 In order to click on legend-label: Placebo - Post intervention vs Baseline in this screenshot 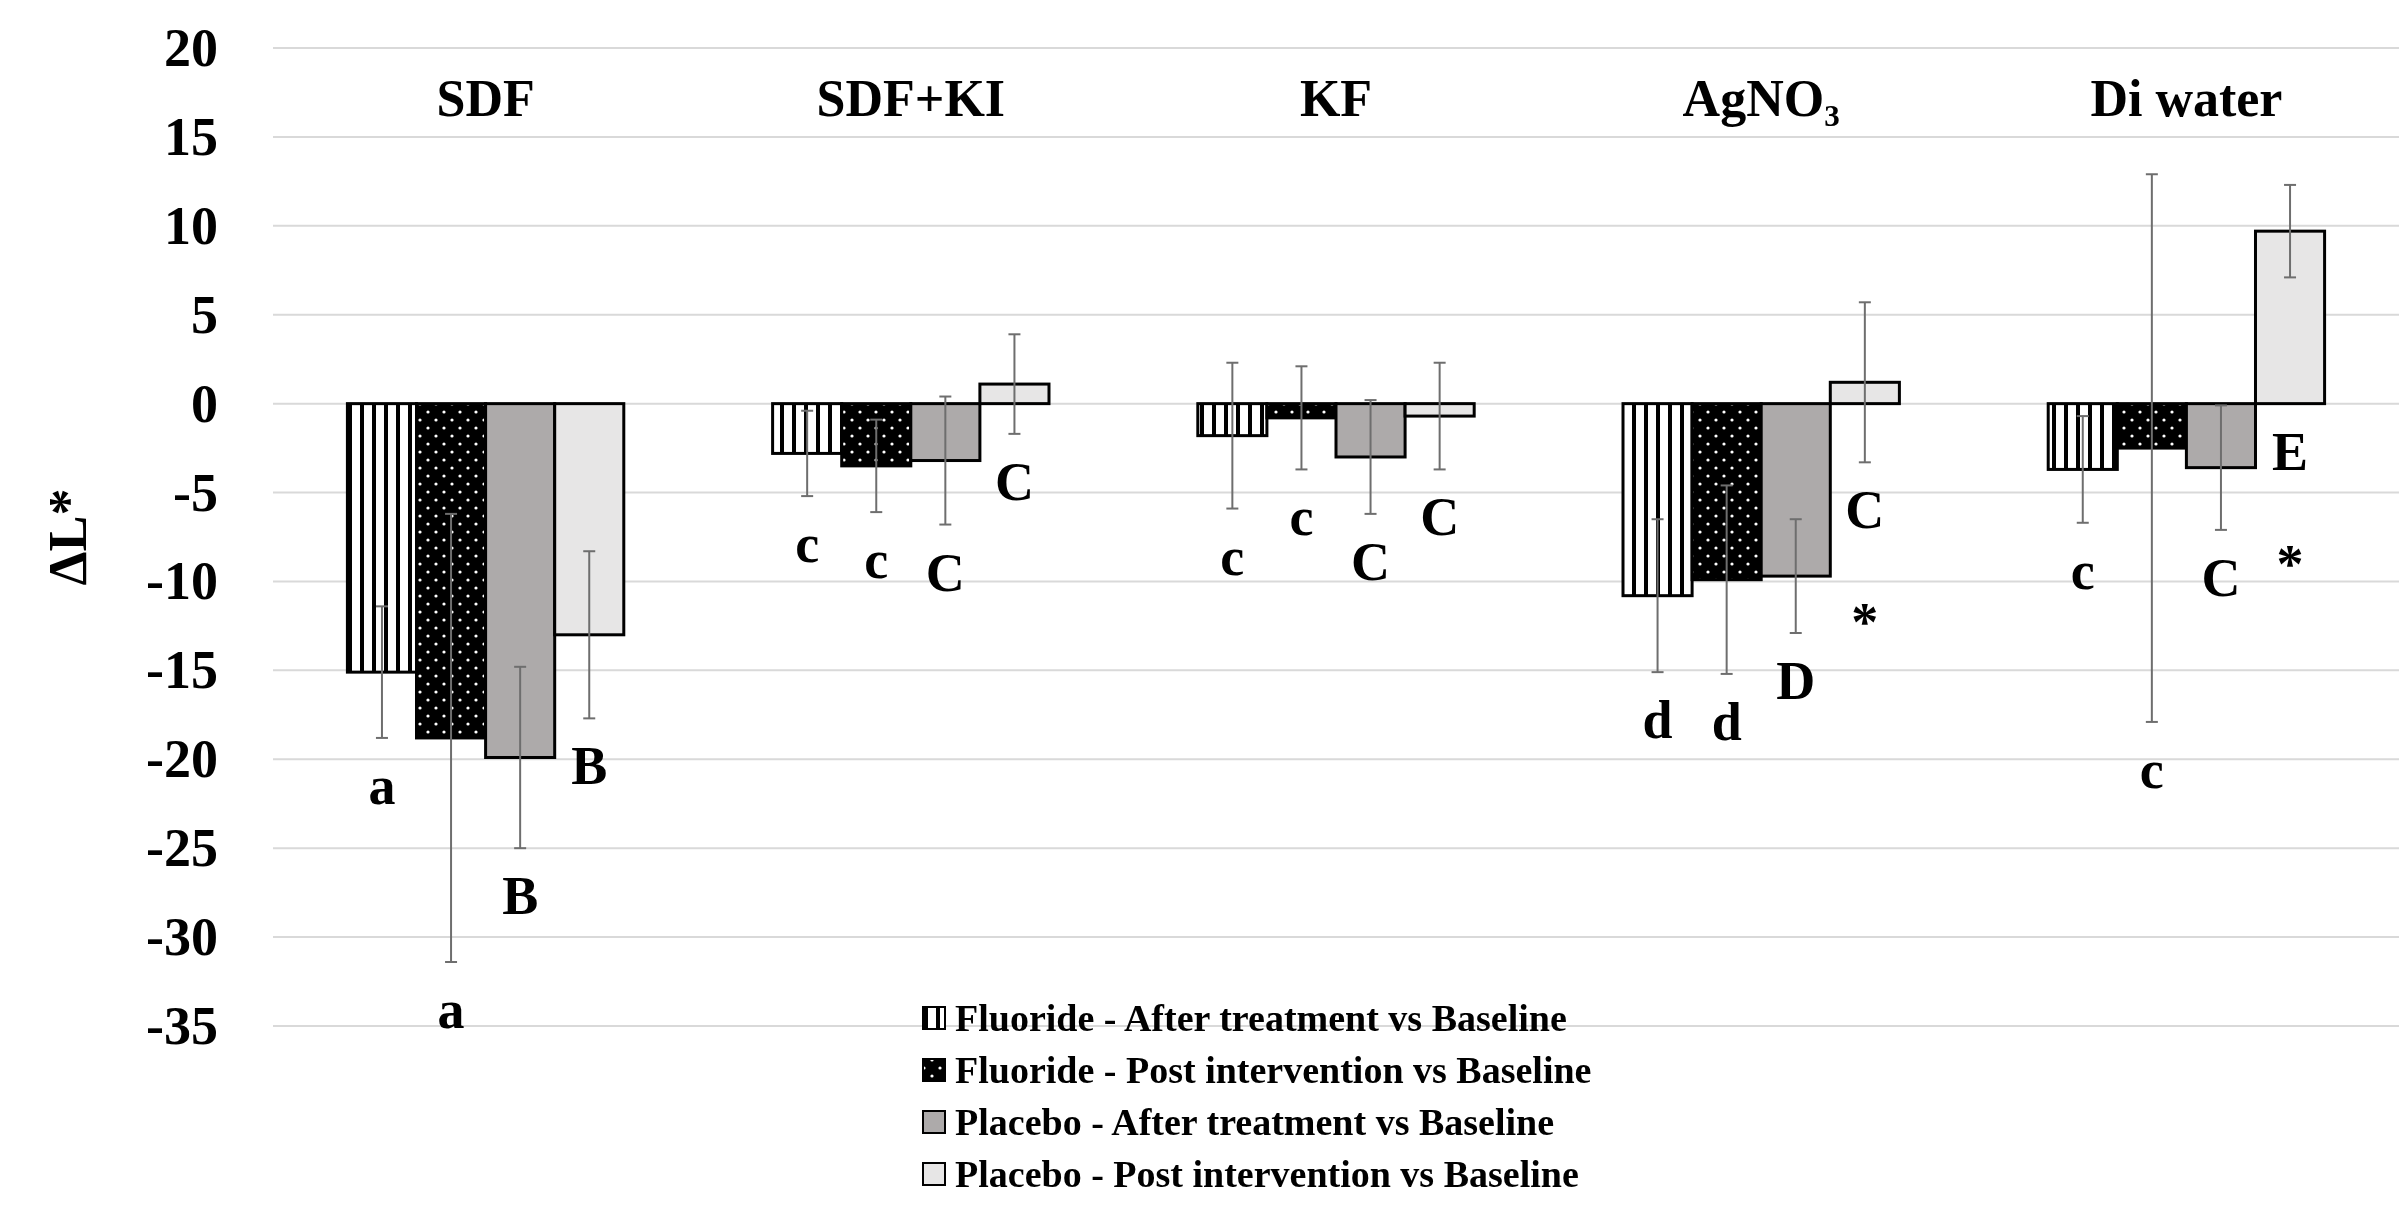, I will do `click(1267, 1174)`.